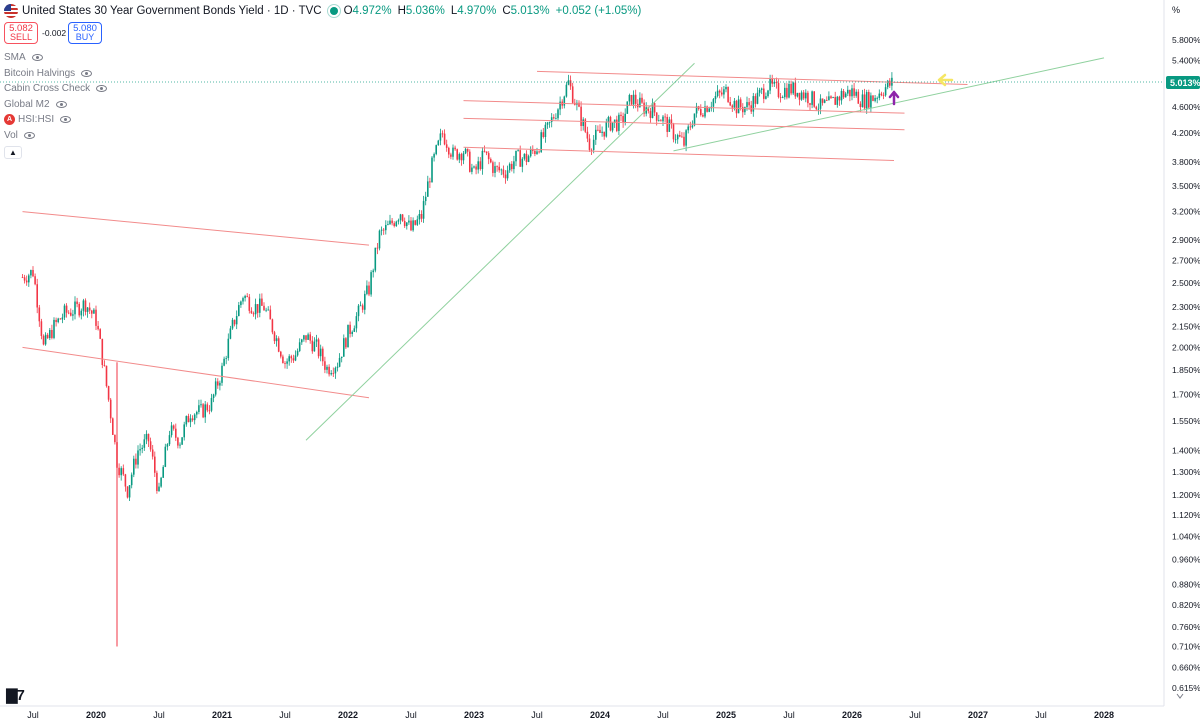  What do you see at coordinates (15, 695) in the screenshot?
I see `tradingview-logo-icon: ▇7` at bounding box center [15, 695].